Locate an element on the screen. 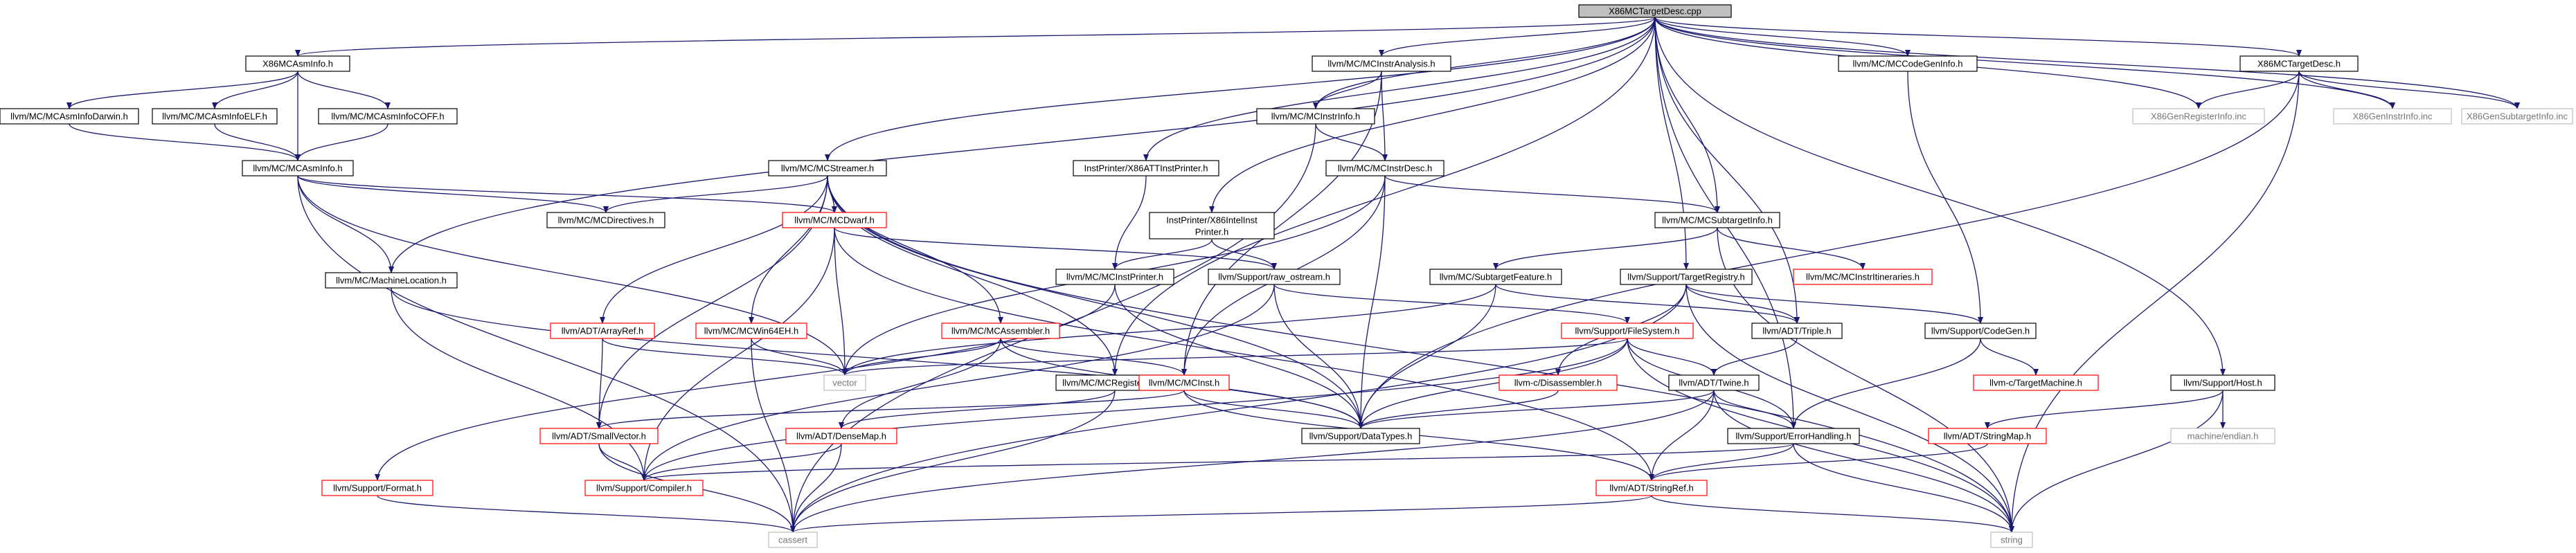 Image resolution: width=2576 pixels, height=553 pixels. node-stringref: llvm/ADT/StringRef.h is located at coordinates (1651, 488).